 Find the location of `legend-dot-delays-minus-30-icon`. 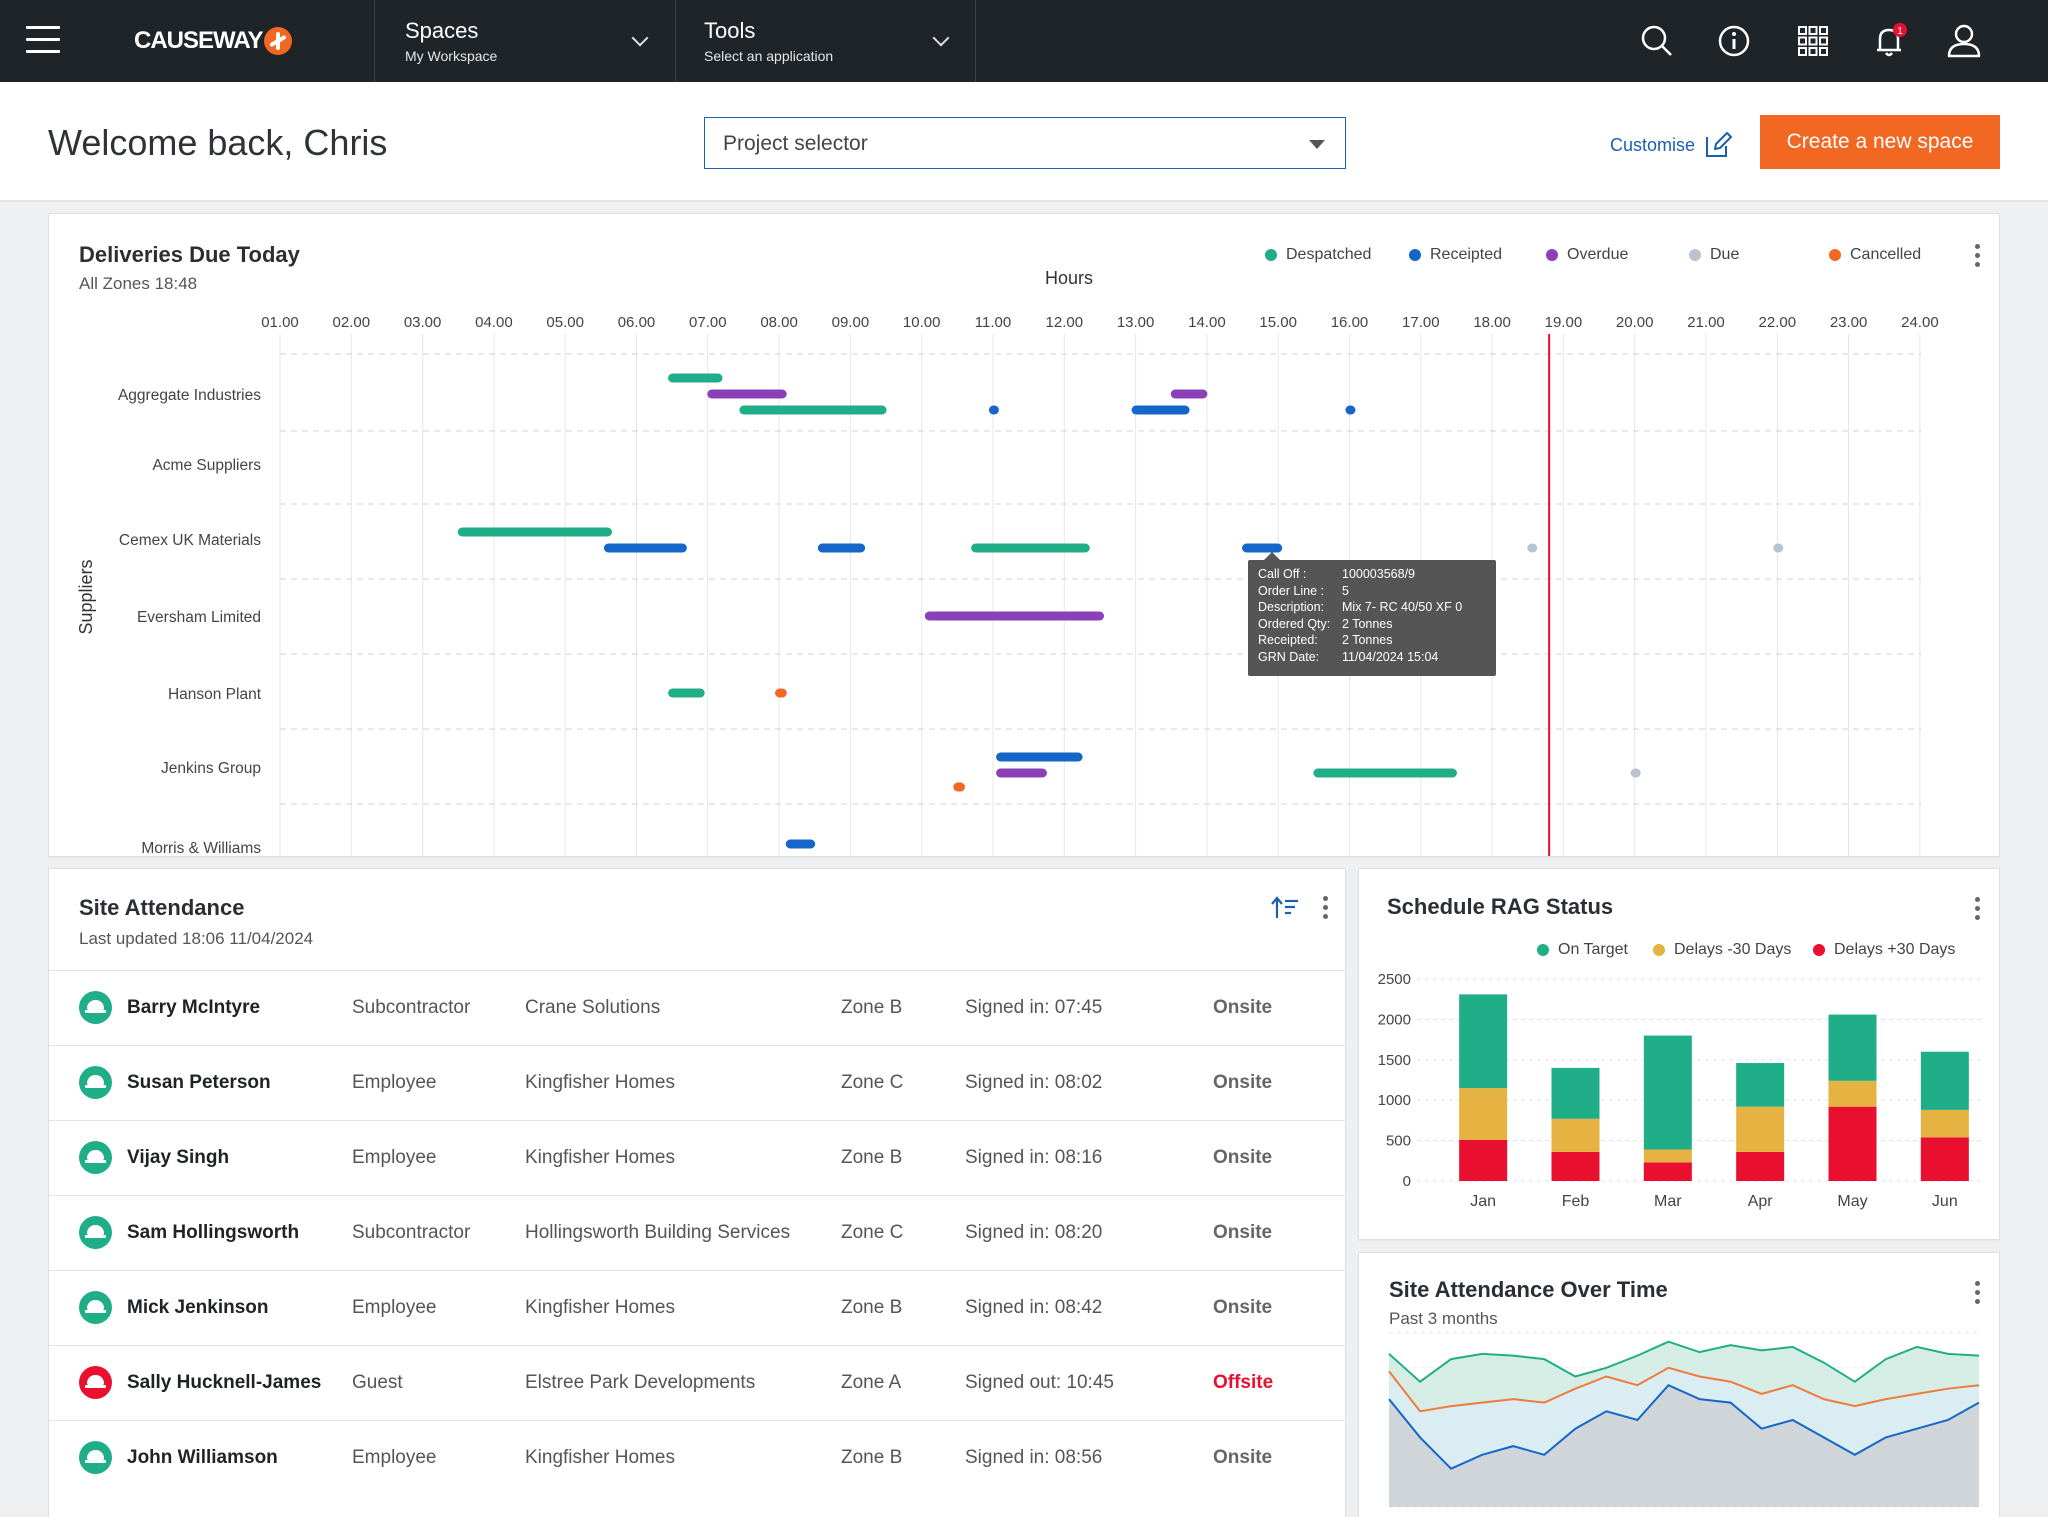

legend-dot-delays-minus-30-icon is located at coordinates (1659, 950).